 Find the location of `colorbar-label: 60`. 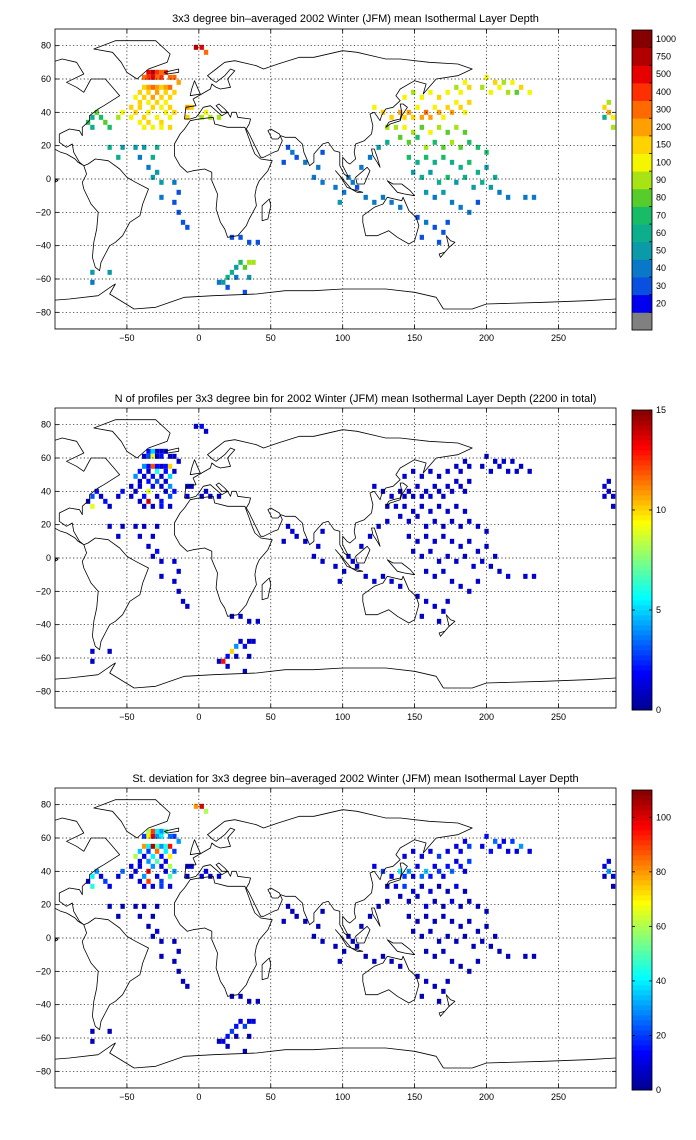

colorbar-label: 60 is located at coordinates (661, 926).